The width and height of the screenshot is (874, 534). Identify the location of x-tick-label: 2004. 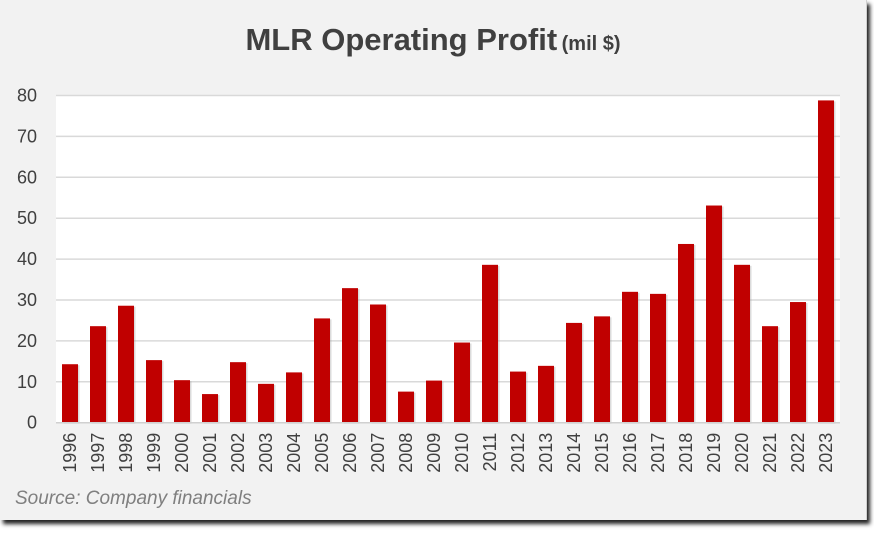
(294, 453).